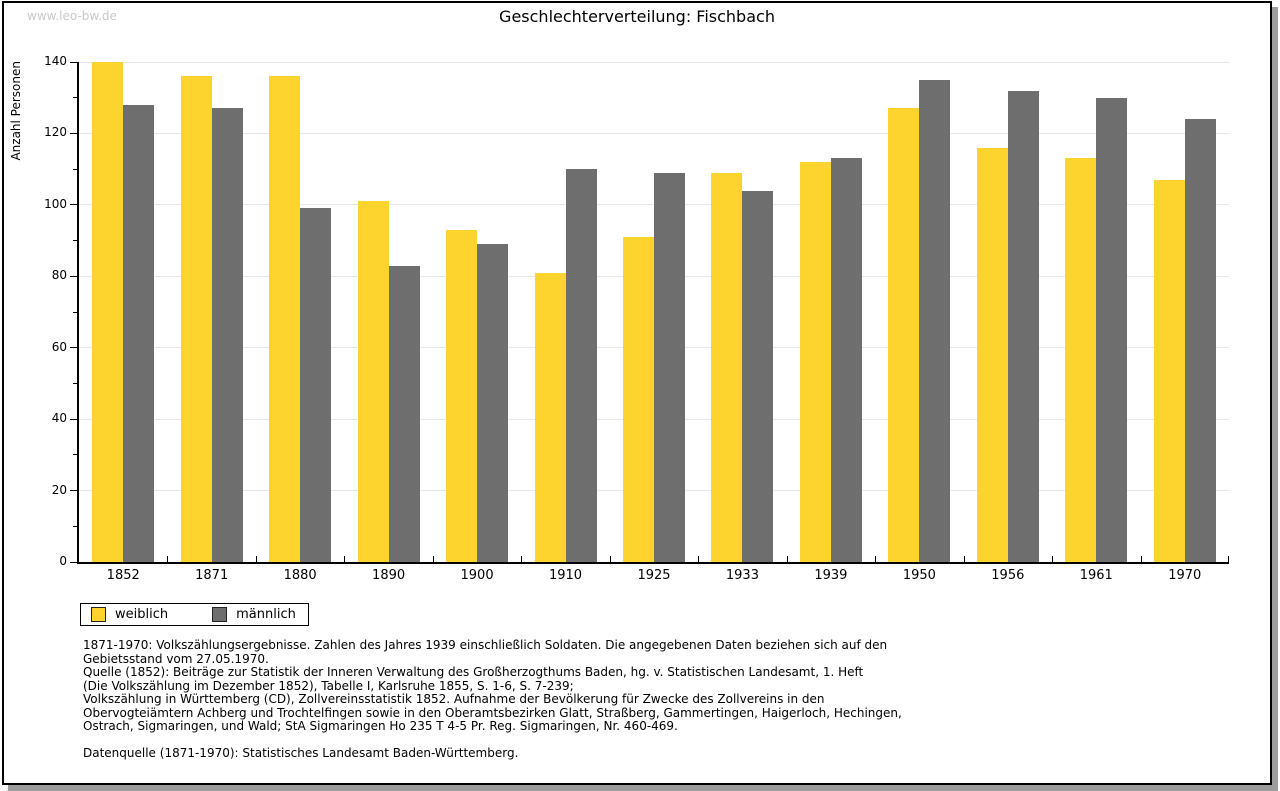  I want to click on bar-weiblich-1956, so click(992, 354).